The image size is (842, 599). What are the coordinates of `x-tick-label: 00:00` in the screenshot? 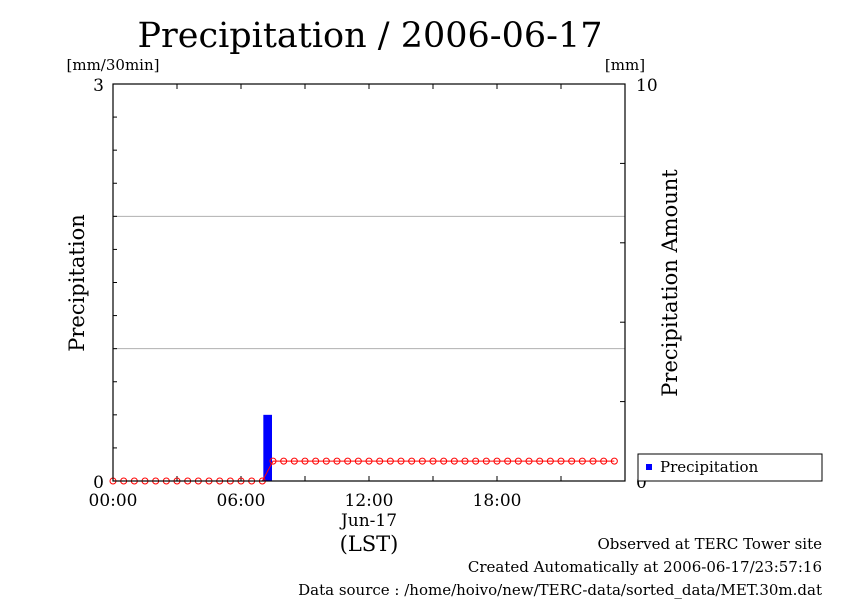 It's located at (113, 501).